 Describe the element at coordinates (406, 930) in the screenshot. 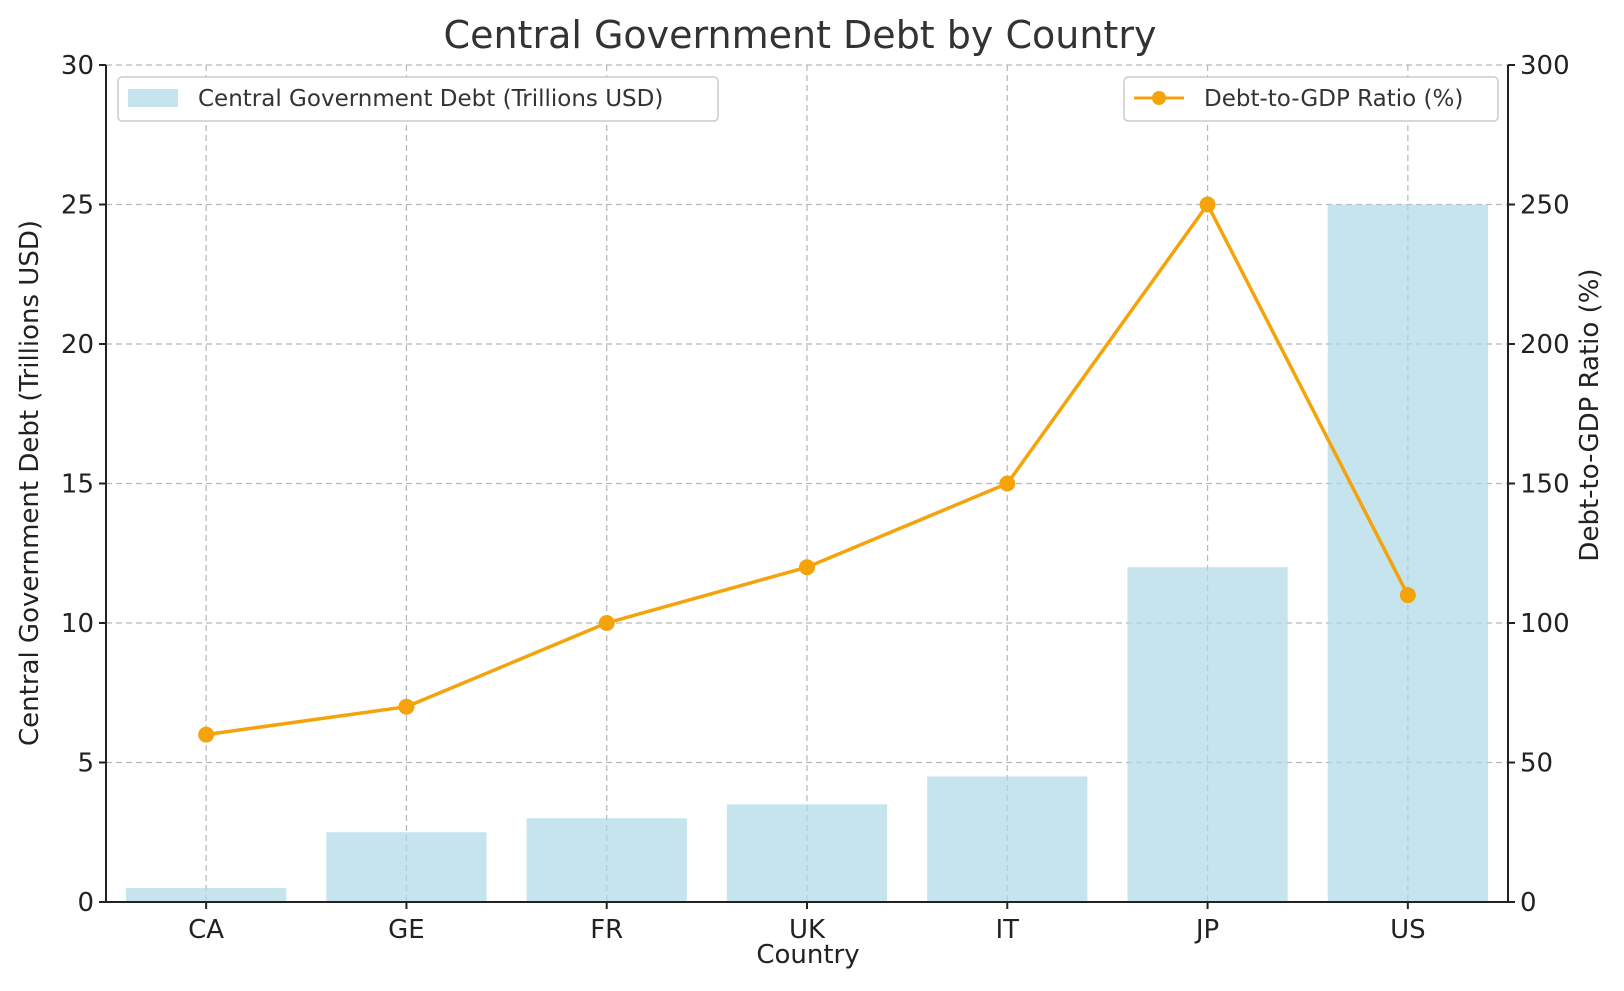

I see `x-tick-label: GE` at that location.